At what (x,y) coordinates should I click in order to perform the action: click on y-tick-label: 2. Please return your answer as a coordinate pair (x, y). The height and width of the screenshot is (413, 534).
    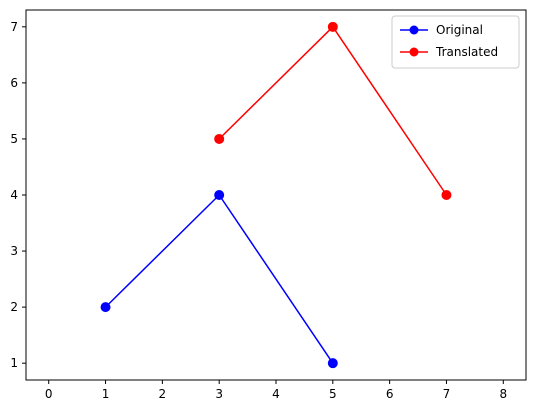
    Looking at the image, I should click on (14, 307).